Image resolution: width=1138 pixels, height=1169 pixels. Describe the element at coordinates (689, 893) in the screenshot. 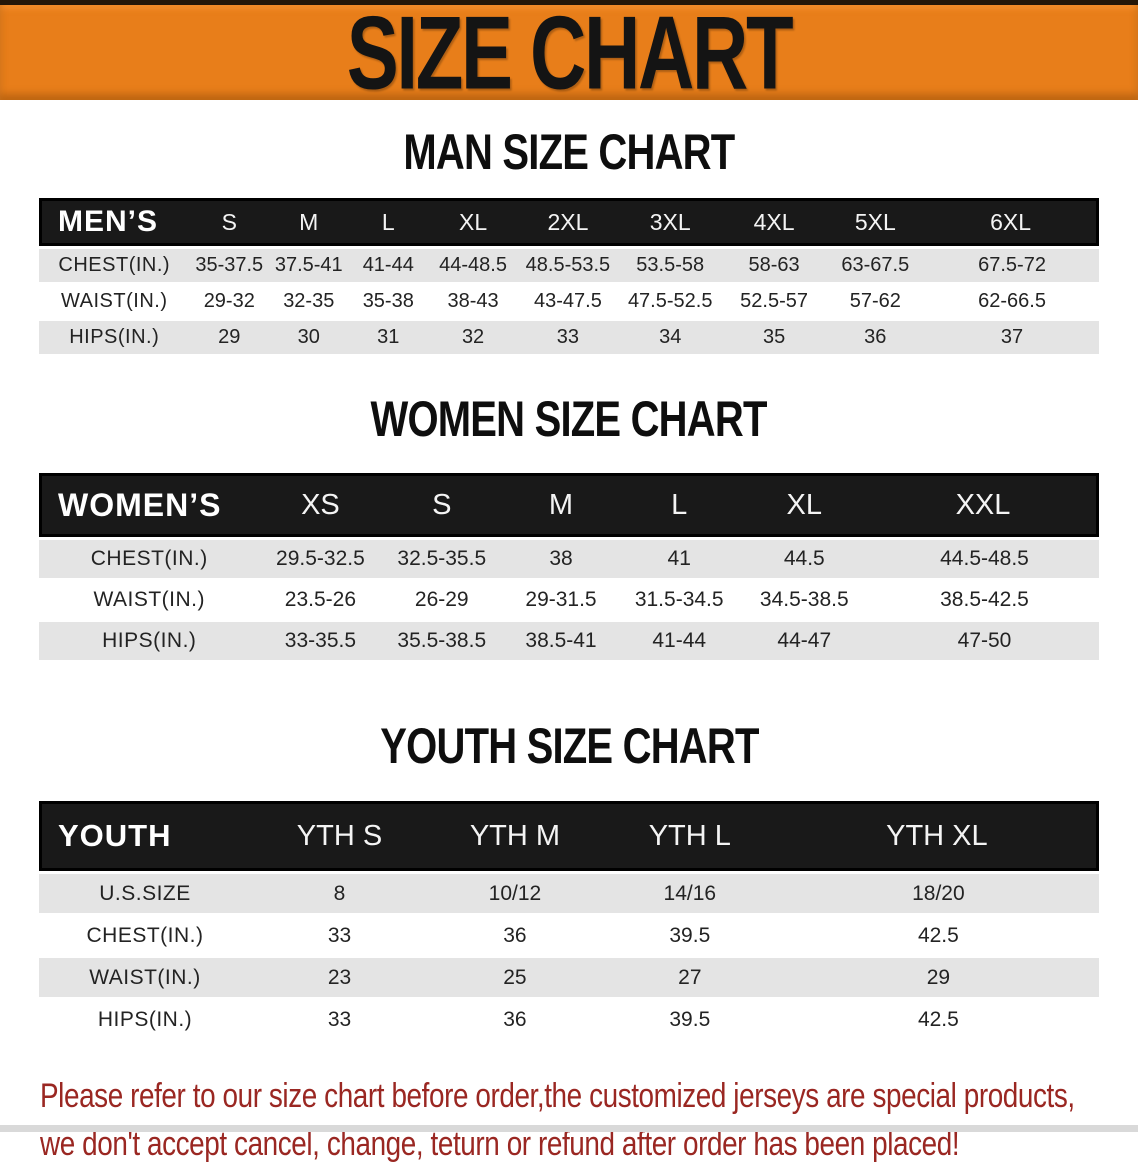

I see `value-cell: 14/16` at that location.